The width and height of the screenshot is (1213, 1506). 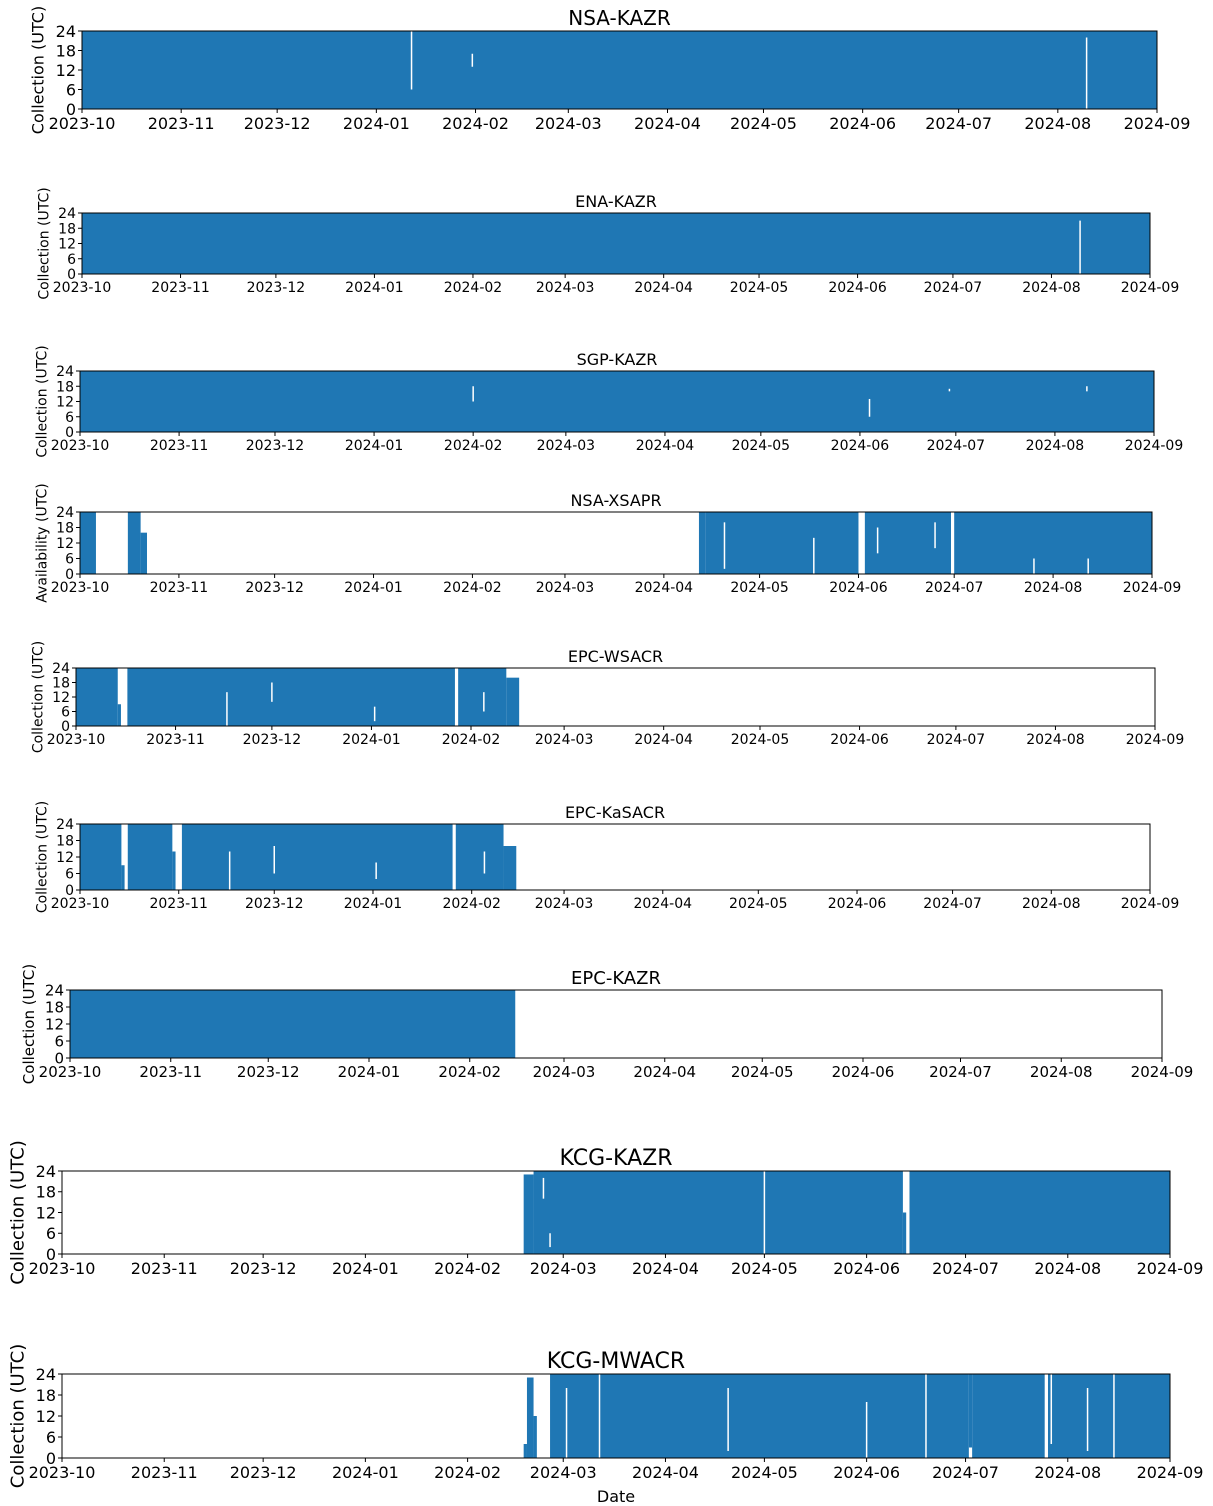 I want to click on chart-title: KCG-KAZR, so click(x=615, y=1158).